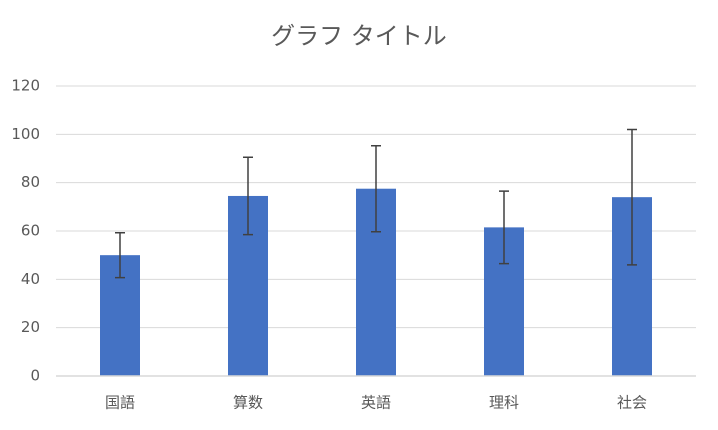 Image resolution: width=718 pixels, height=430 pixels. Describe the element at coordinates (359, 36) in the screenshot. I see `chart-title: グラフ タイトル` at that location.